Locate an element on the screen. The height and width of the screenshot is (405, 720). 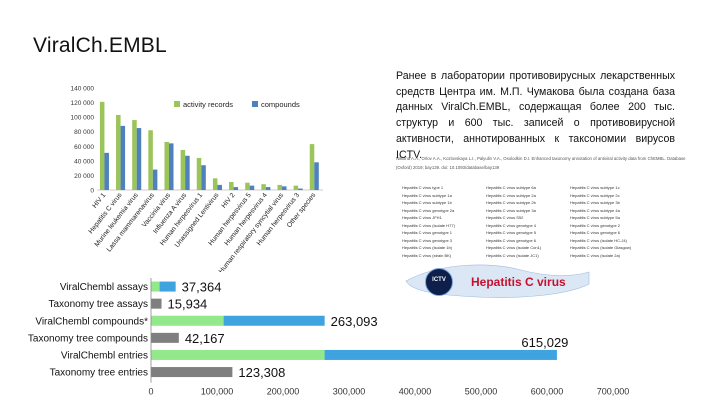
taxa-item: Hepatitis C virus subtype 2a is located at coordinates (511, 195).